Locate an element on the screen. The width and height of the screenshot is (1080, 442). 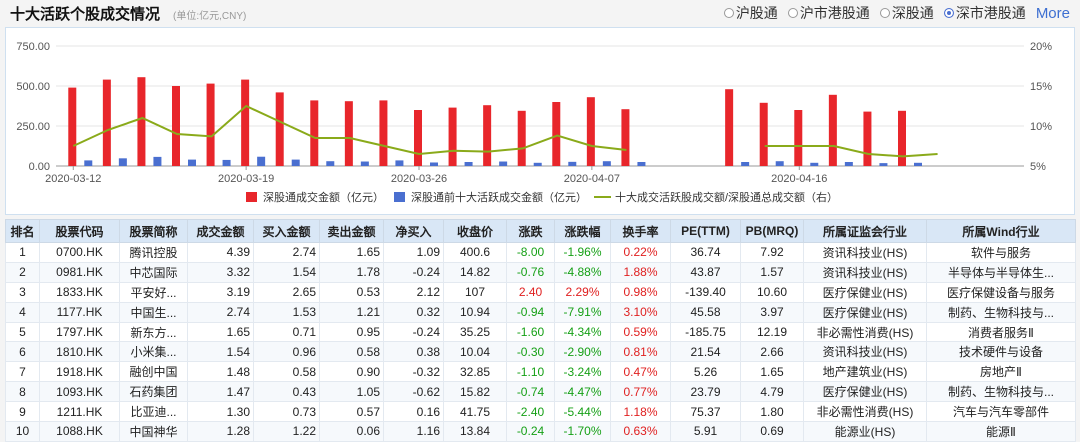
table-cell: 1.65 is located at coordinates (220, 332).